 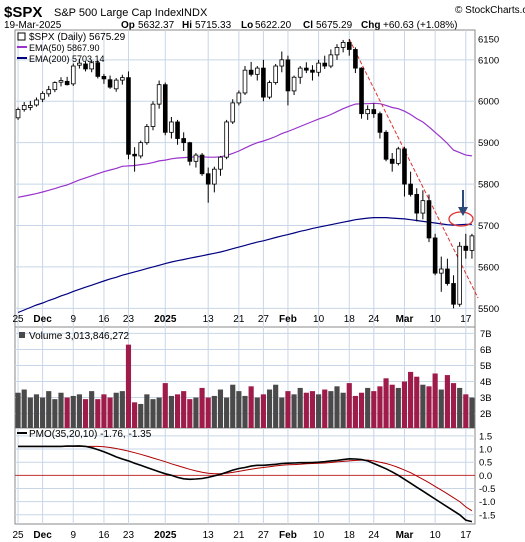 I want to click on legend-price-swatch, so click(x=21, y=36).